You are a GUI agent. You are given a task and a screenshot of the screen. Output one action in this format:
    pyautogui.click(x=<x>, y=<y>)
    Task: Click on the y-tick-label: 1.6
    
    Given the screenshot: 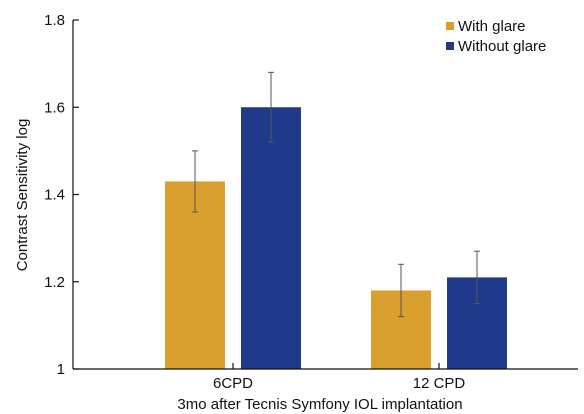 What is the action you would take?
    pyautogui.click(x=54, y=107)
    